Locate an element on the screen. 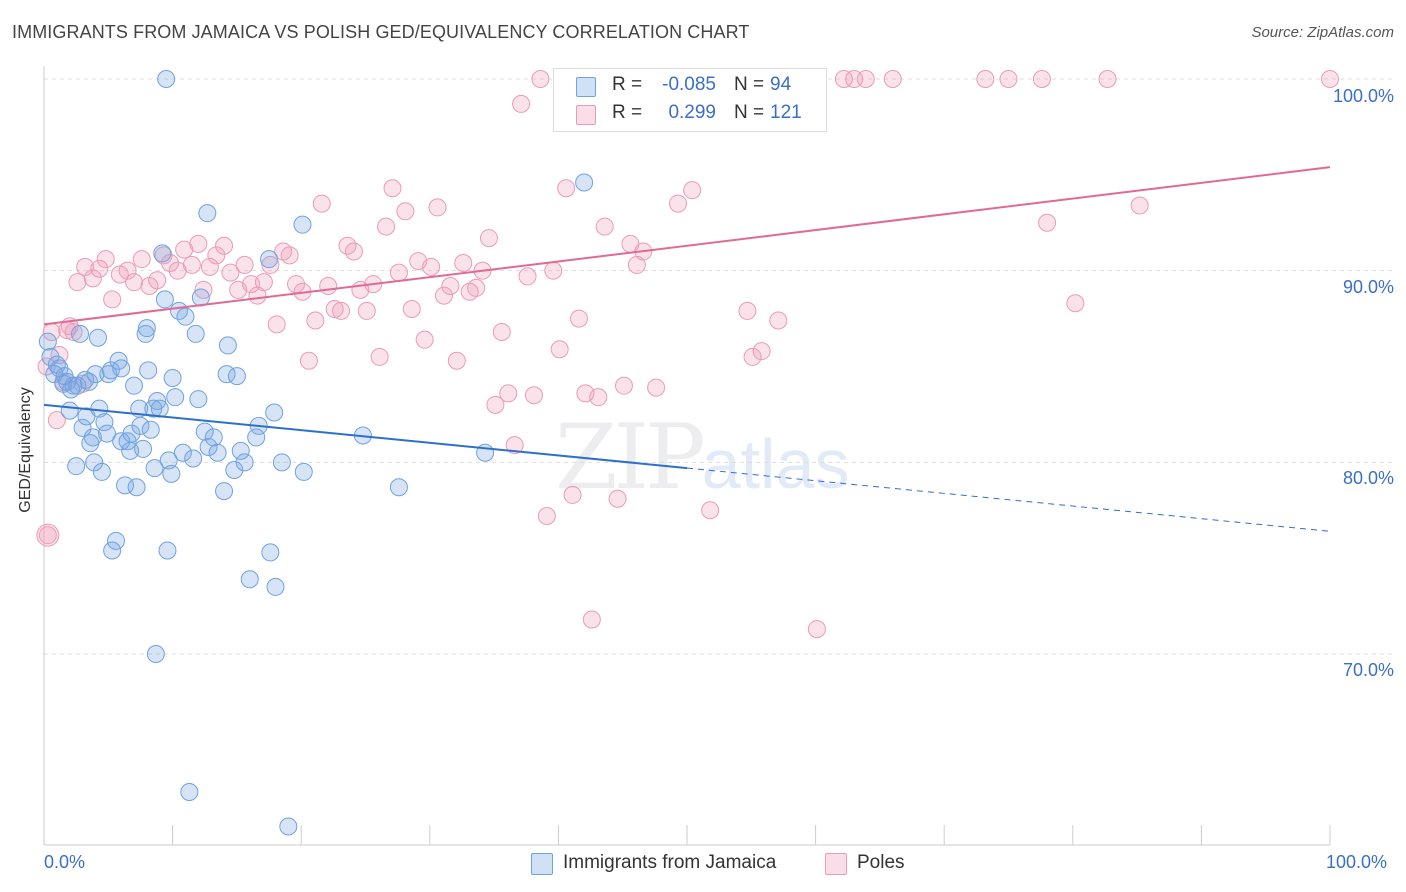 Image resolution: width=1406 pixels, height=892 pixels. point-poles-large is located at coordinates (48, 535).